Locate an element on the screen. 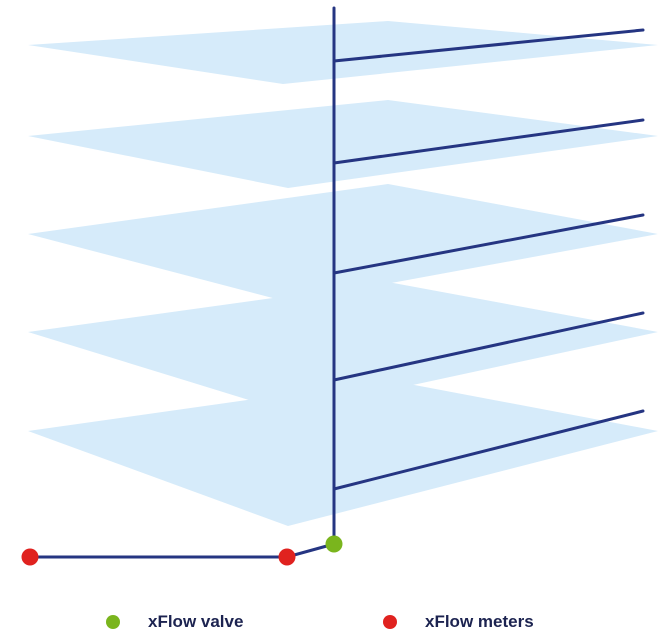 Image resolution: width=660 pixels, height=634 pixels. legend-item-valve: xFlow valve is located at coordinates (174, 622).